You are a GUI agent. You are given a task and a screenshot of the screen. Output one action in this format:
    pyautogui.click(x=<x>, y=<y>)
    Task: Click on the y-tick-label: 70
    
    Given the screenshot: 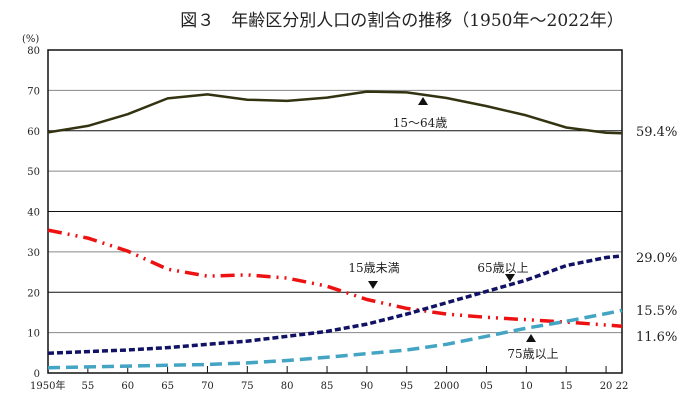 What is the action you would take?
    pyautogui.click(x=33, y=91)
    